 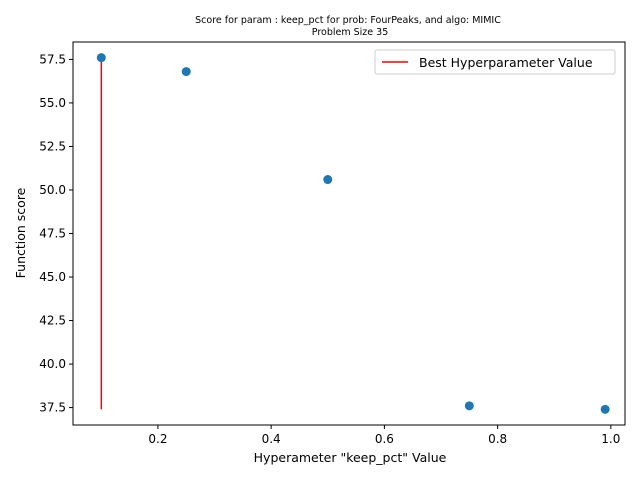 I want to click on y-tick-label: 45.0, so click(x=52, y=277).